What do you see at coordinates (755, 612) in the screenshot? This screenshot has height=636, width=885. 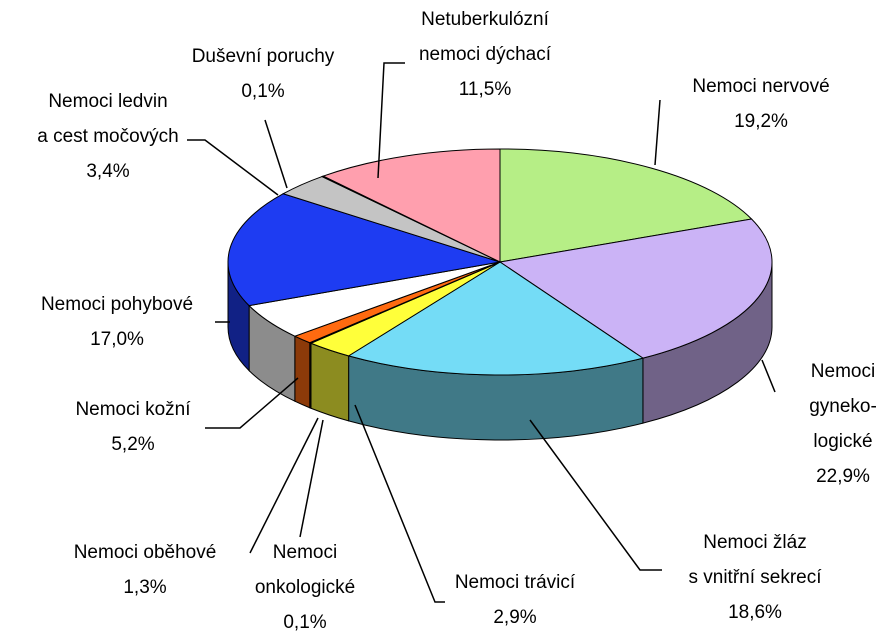 I see `value-label: 18,6%` at bounding box center [755, 612].